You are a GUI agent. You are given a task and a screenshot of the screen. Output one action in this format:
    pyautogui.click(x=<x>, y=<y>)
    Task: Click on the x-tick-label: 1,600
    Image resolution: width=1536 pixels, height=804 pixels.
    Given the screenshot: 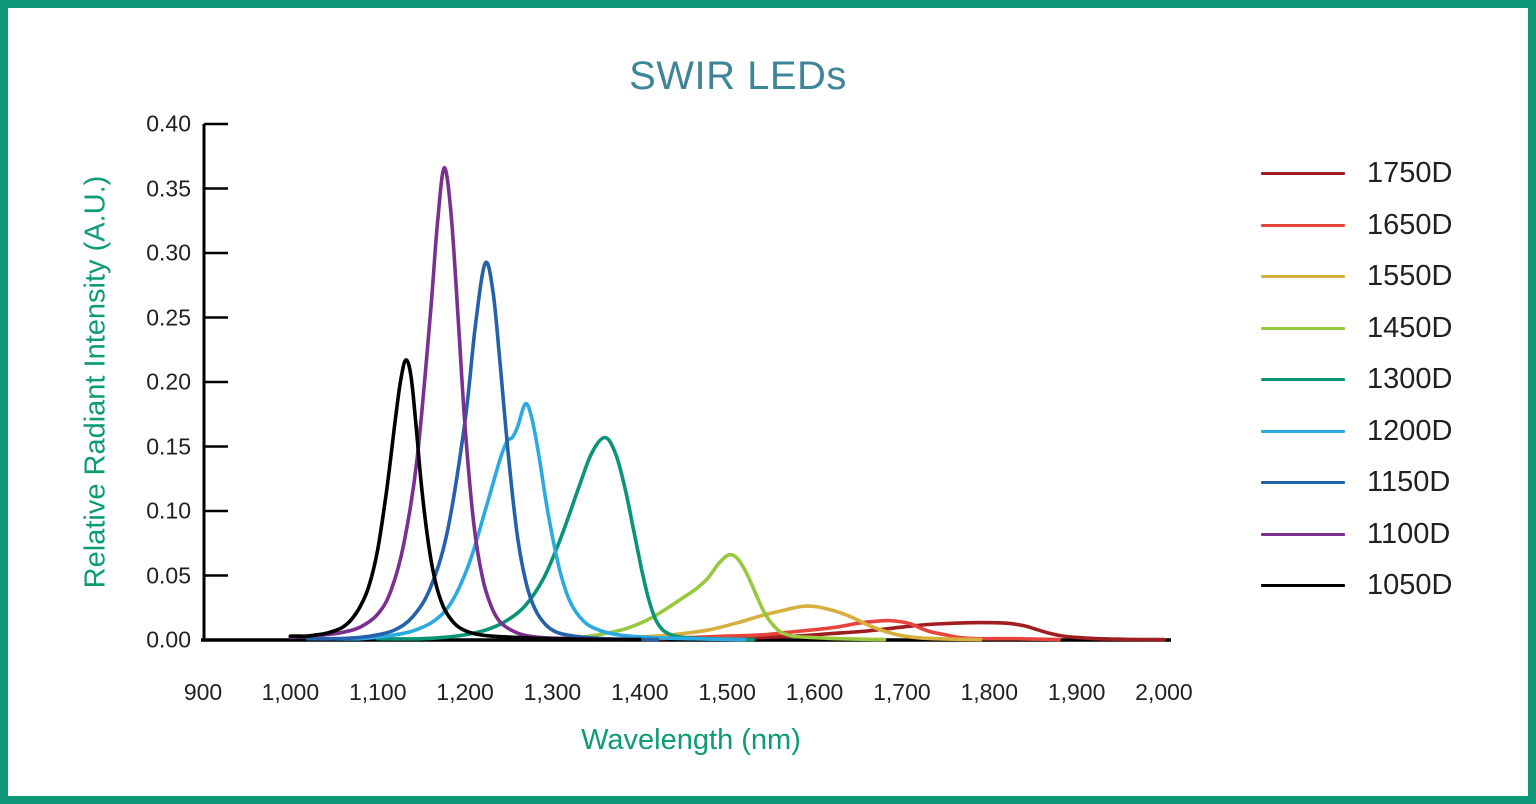 What is the action you would take?
    pyautogui.click(x=814, y=692)
    